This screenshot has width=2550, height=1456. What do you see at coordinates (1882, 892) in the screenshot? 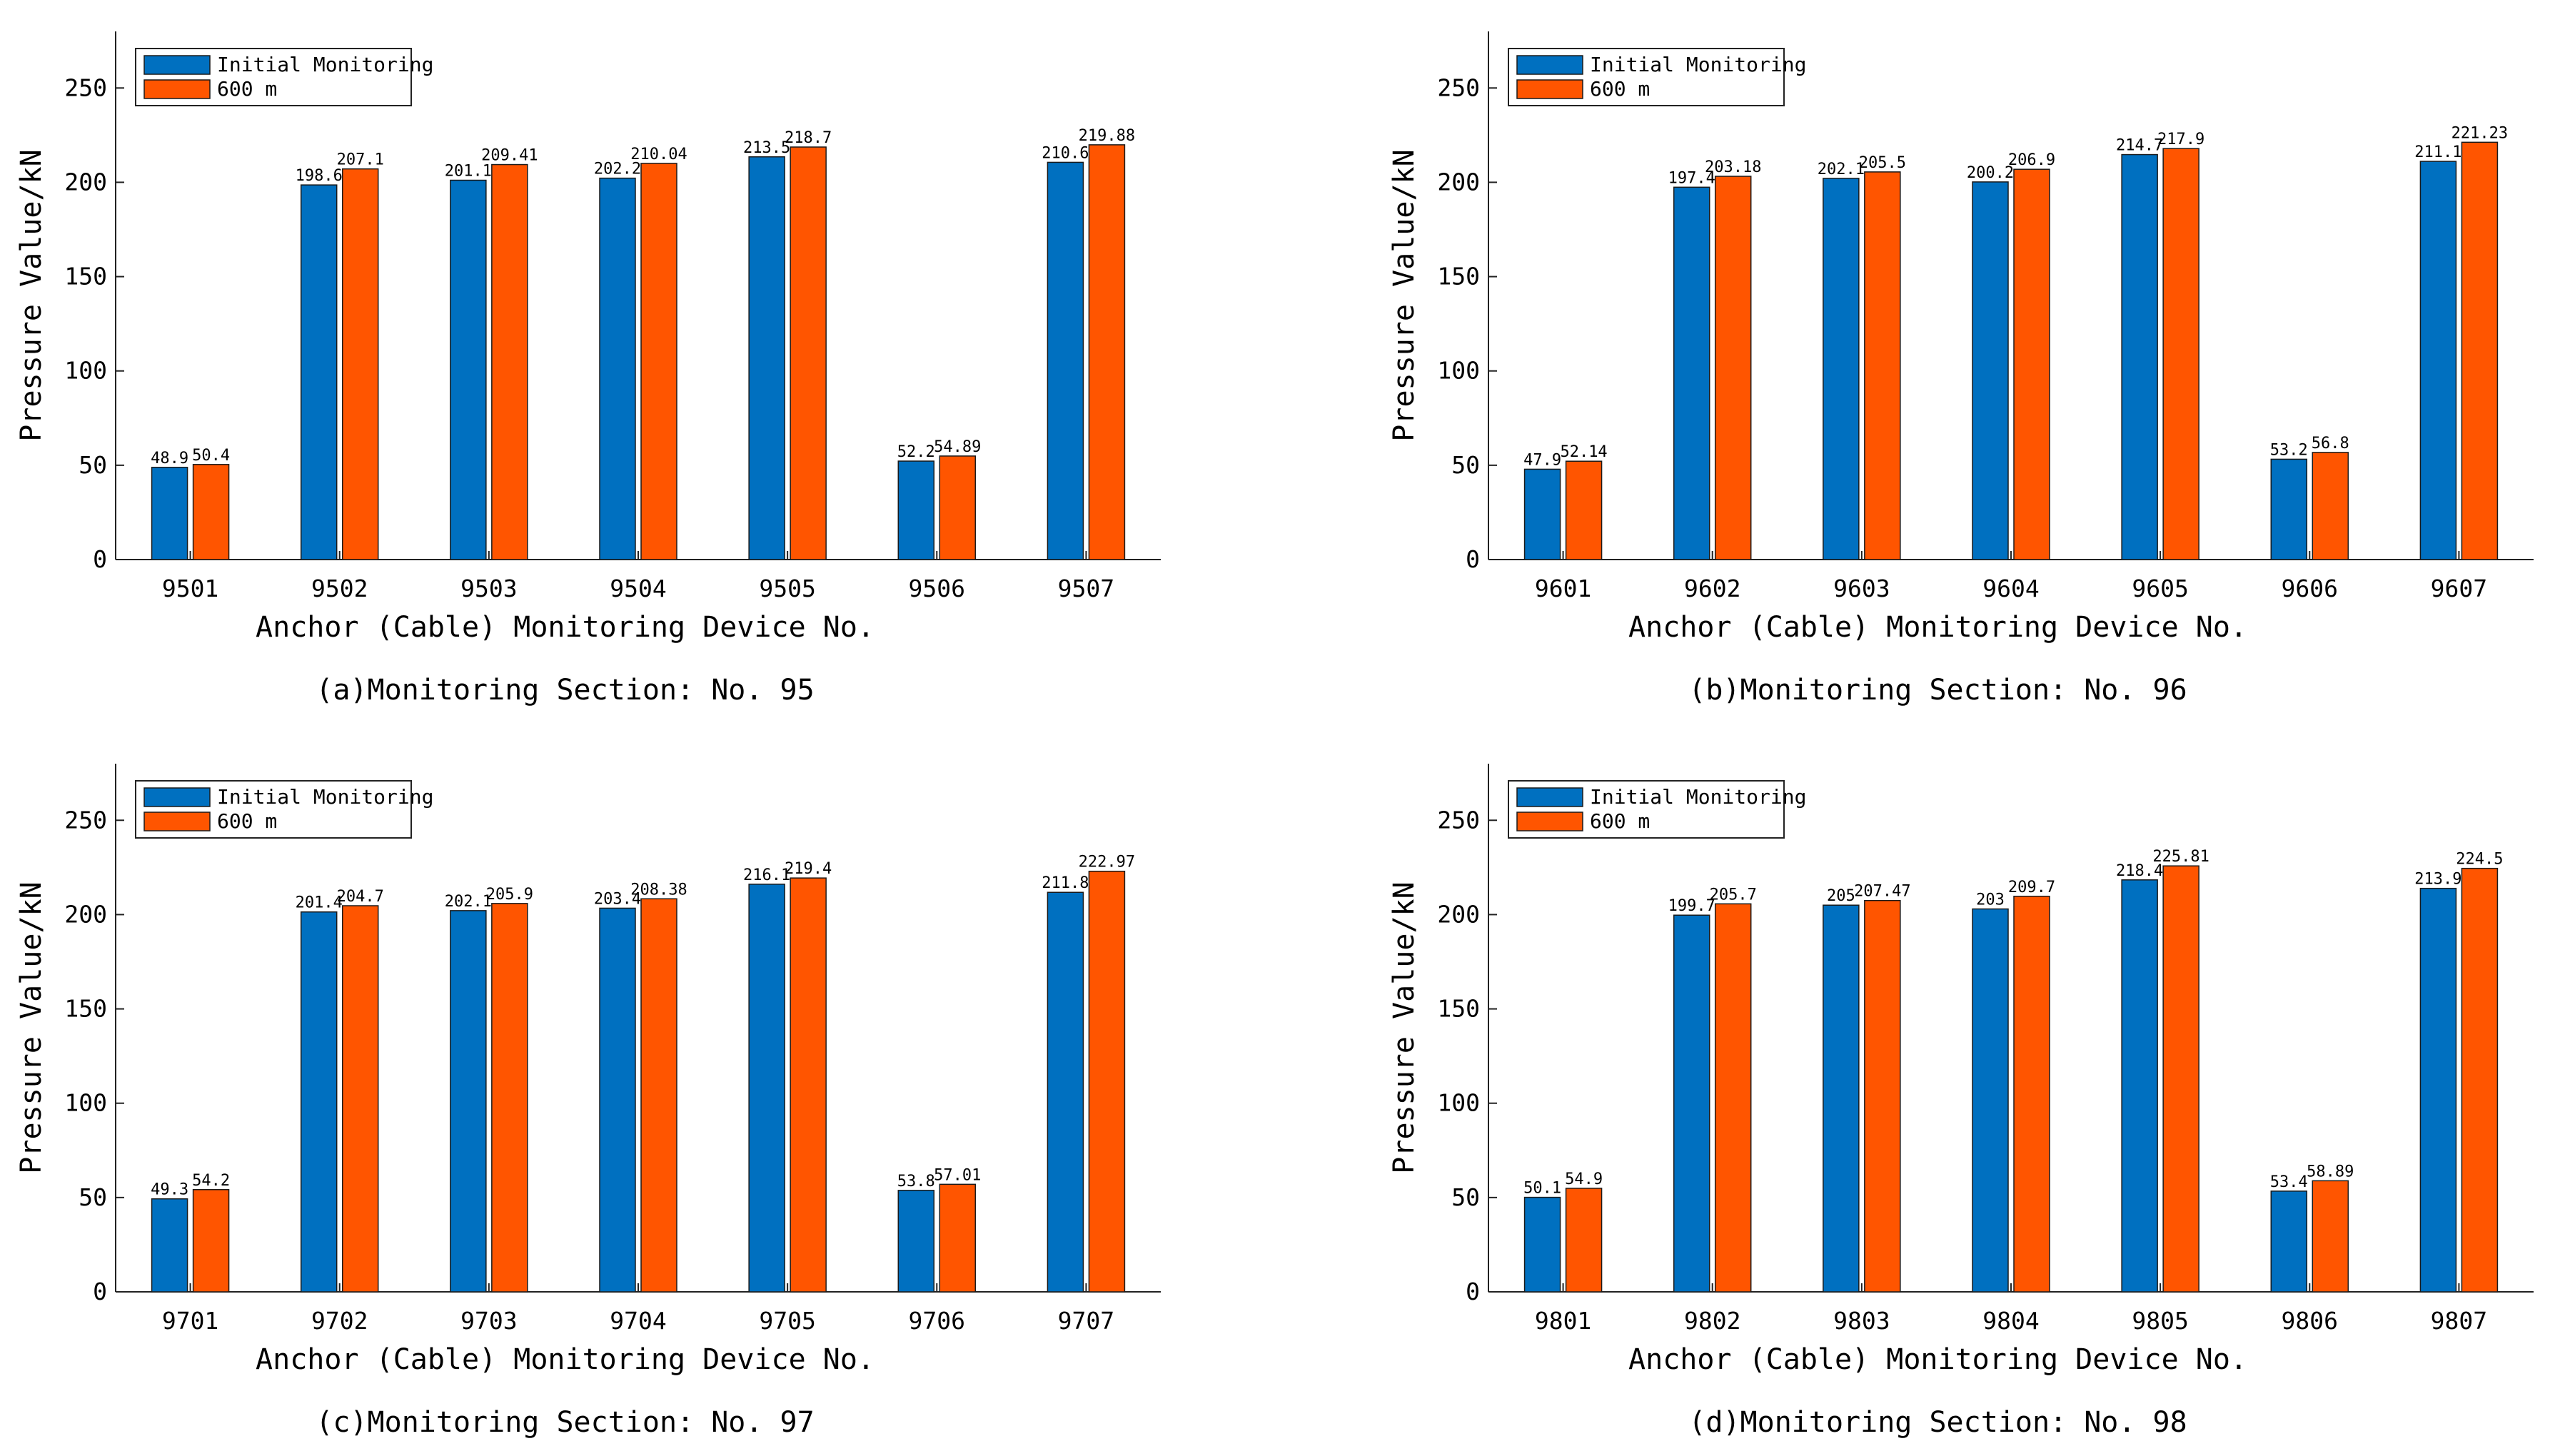
I see `data-label: 207.47` at bounding box center [1882, 892].